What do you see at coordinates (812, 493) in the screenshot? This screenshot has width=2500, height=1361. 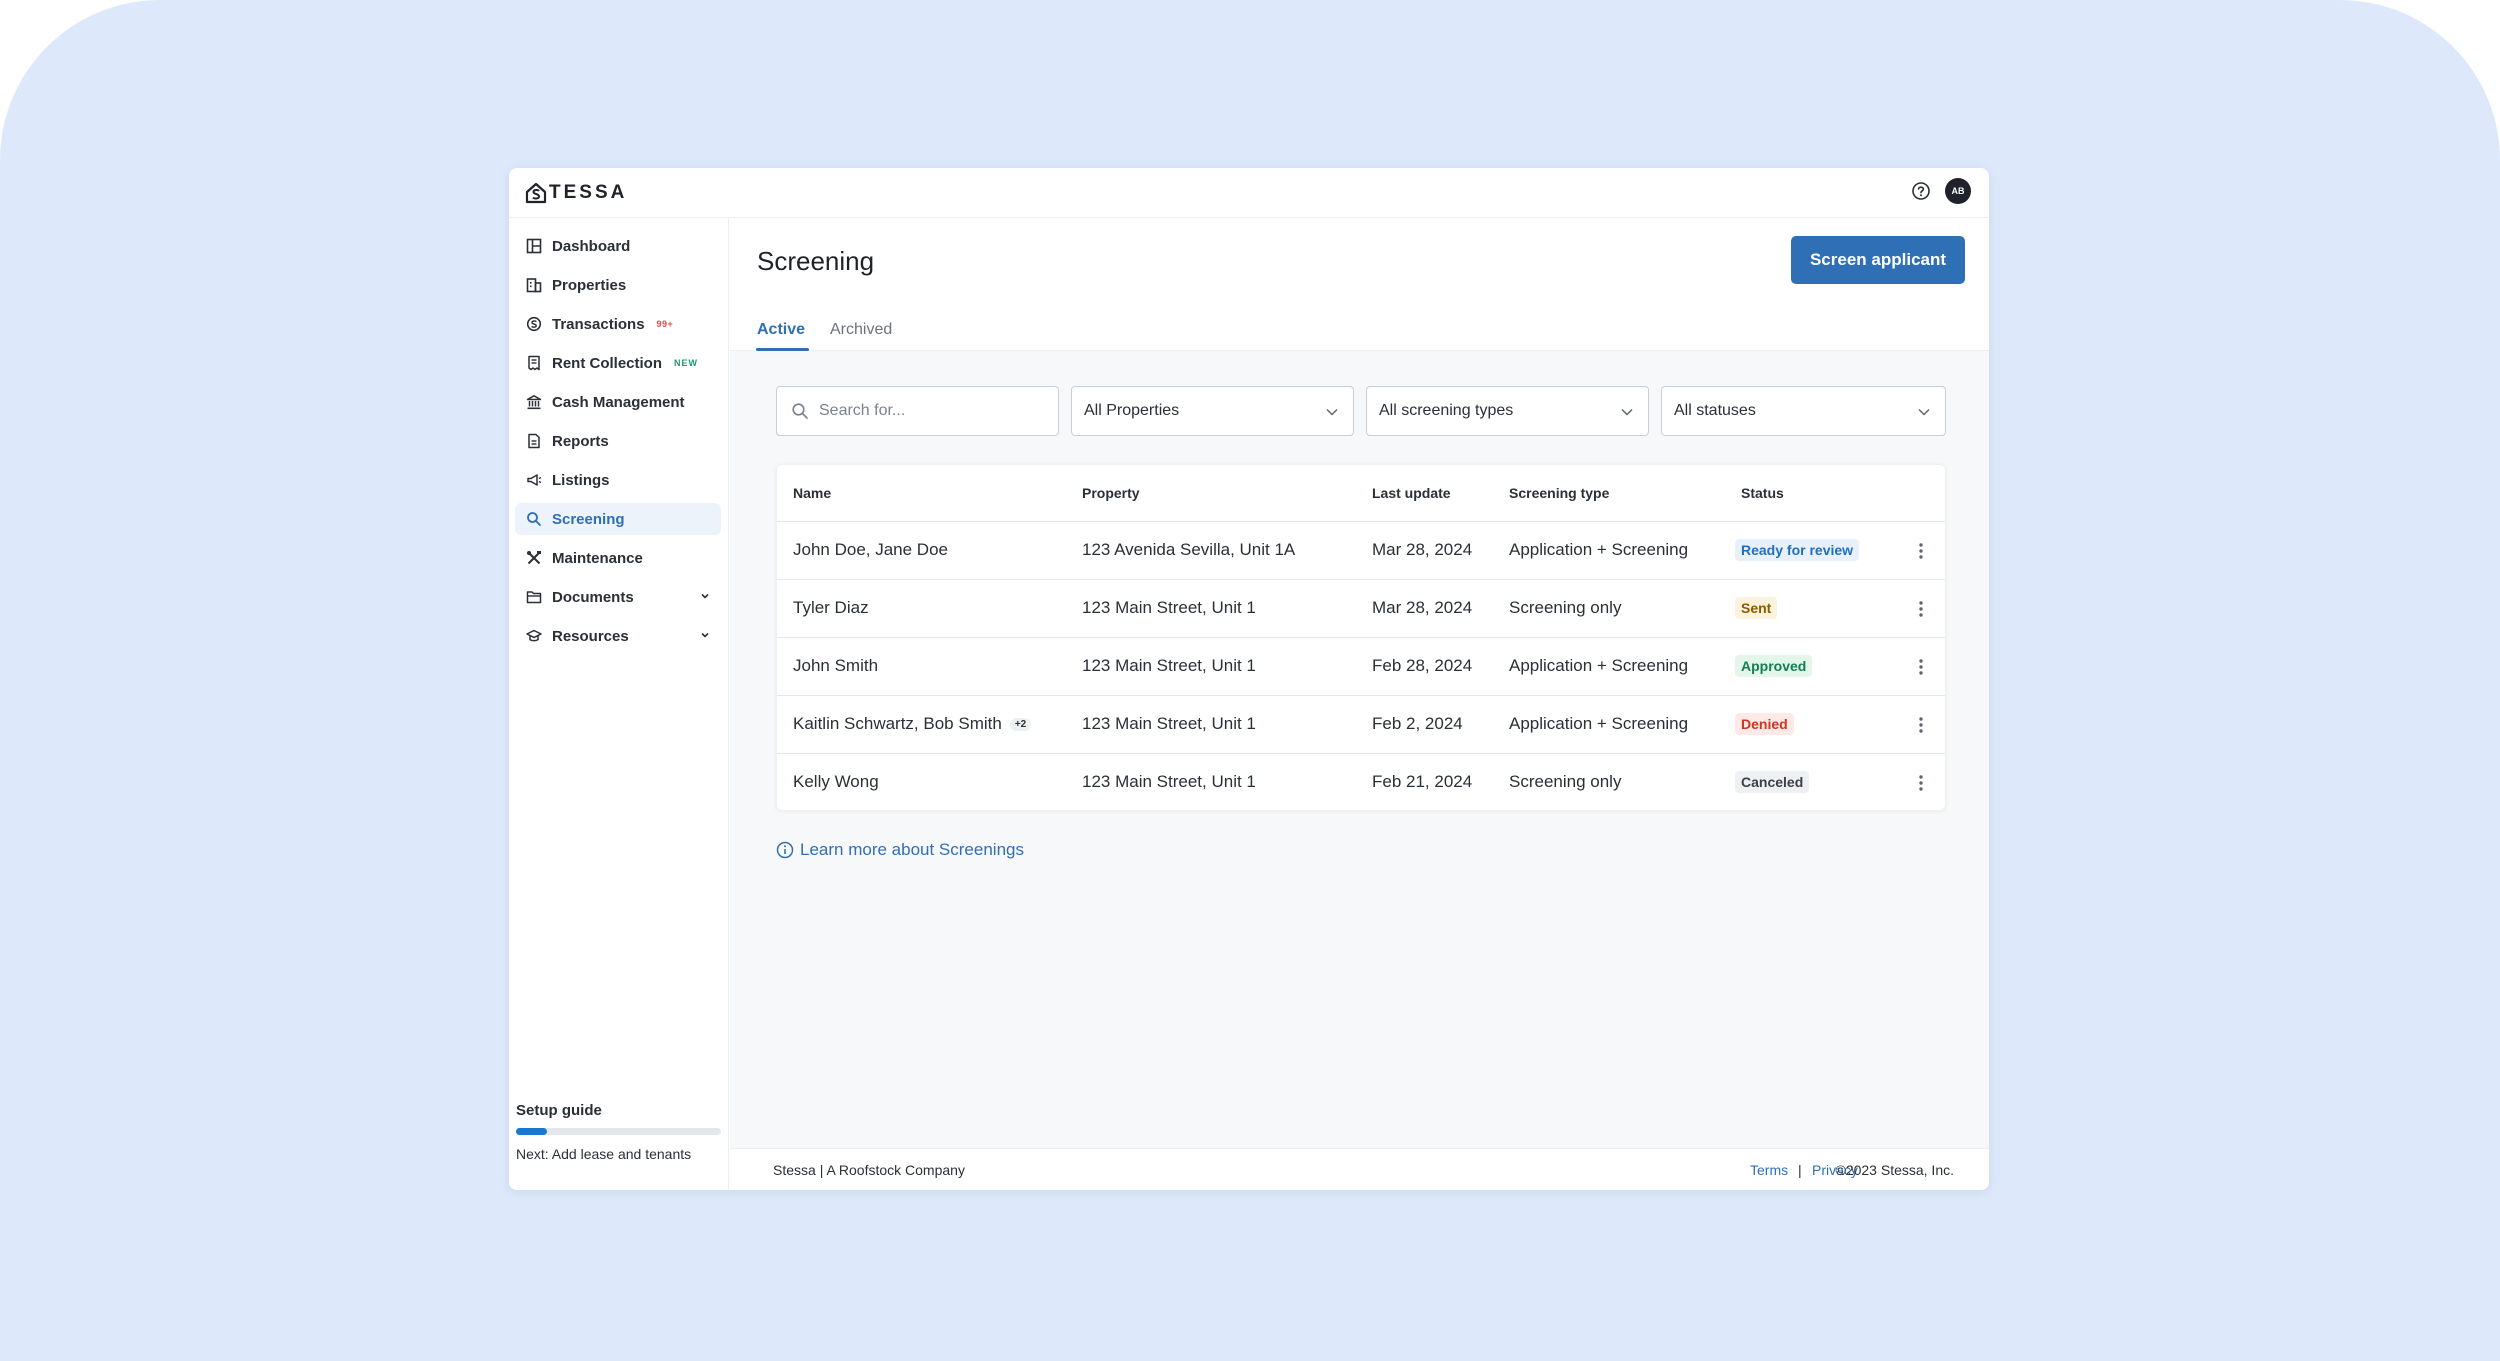 I see `column-header-name: Name` at bounding box center [812, 493].